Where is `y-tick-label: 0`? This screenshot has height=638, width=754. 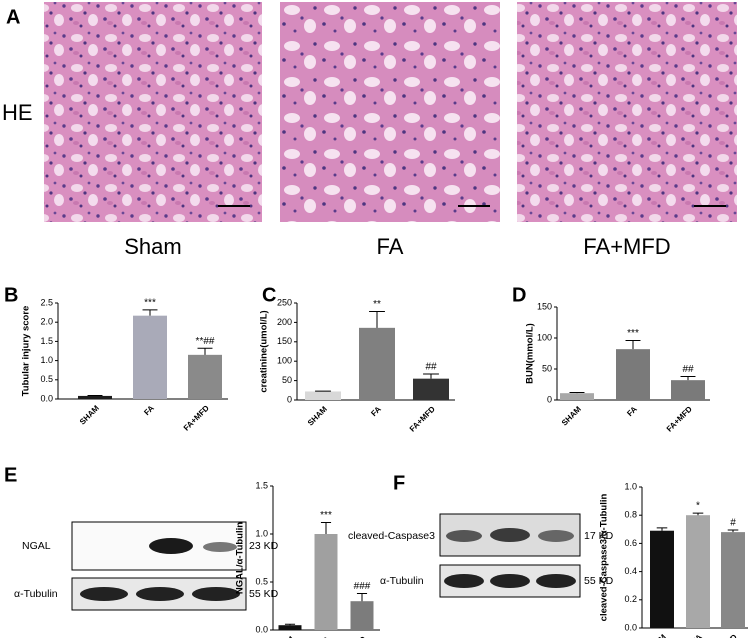
y-tick-label: 0 is located at coordinates (289, 399).